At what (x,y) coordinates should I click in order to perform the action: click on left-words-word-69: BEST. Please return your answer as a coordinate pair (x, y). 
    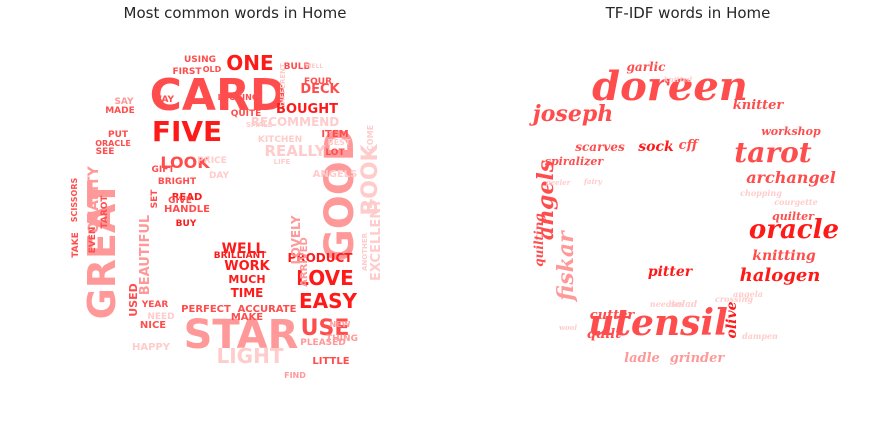
    Looking at the image, I should click on (339, 142).